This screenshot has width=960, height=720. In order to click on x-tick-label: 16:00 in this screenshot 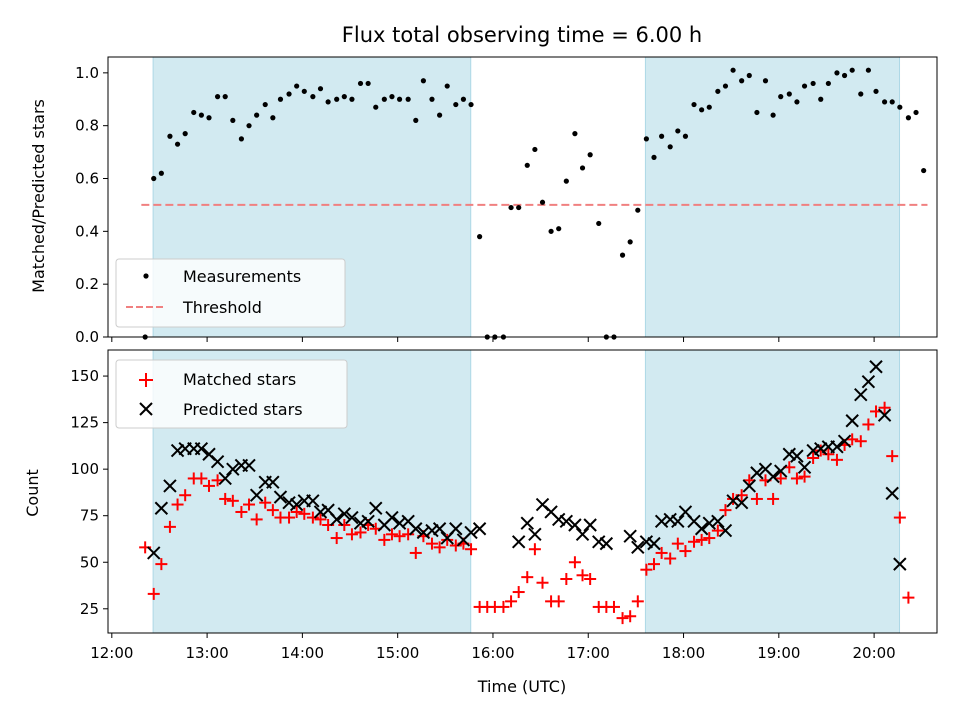, I will do `click(492, 653)`.